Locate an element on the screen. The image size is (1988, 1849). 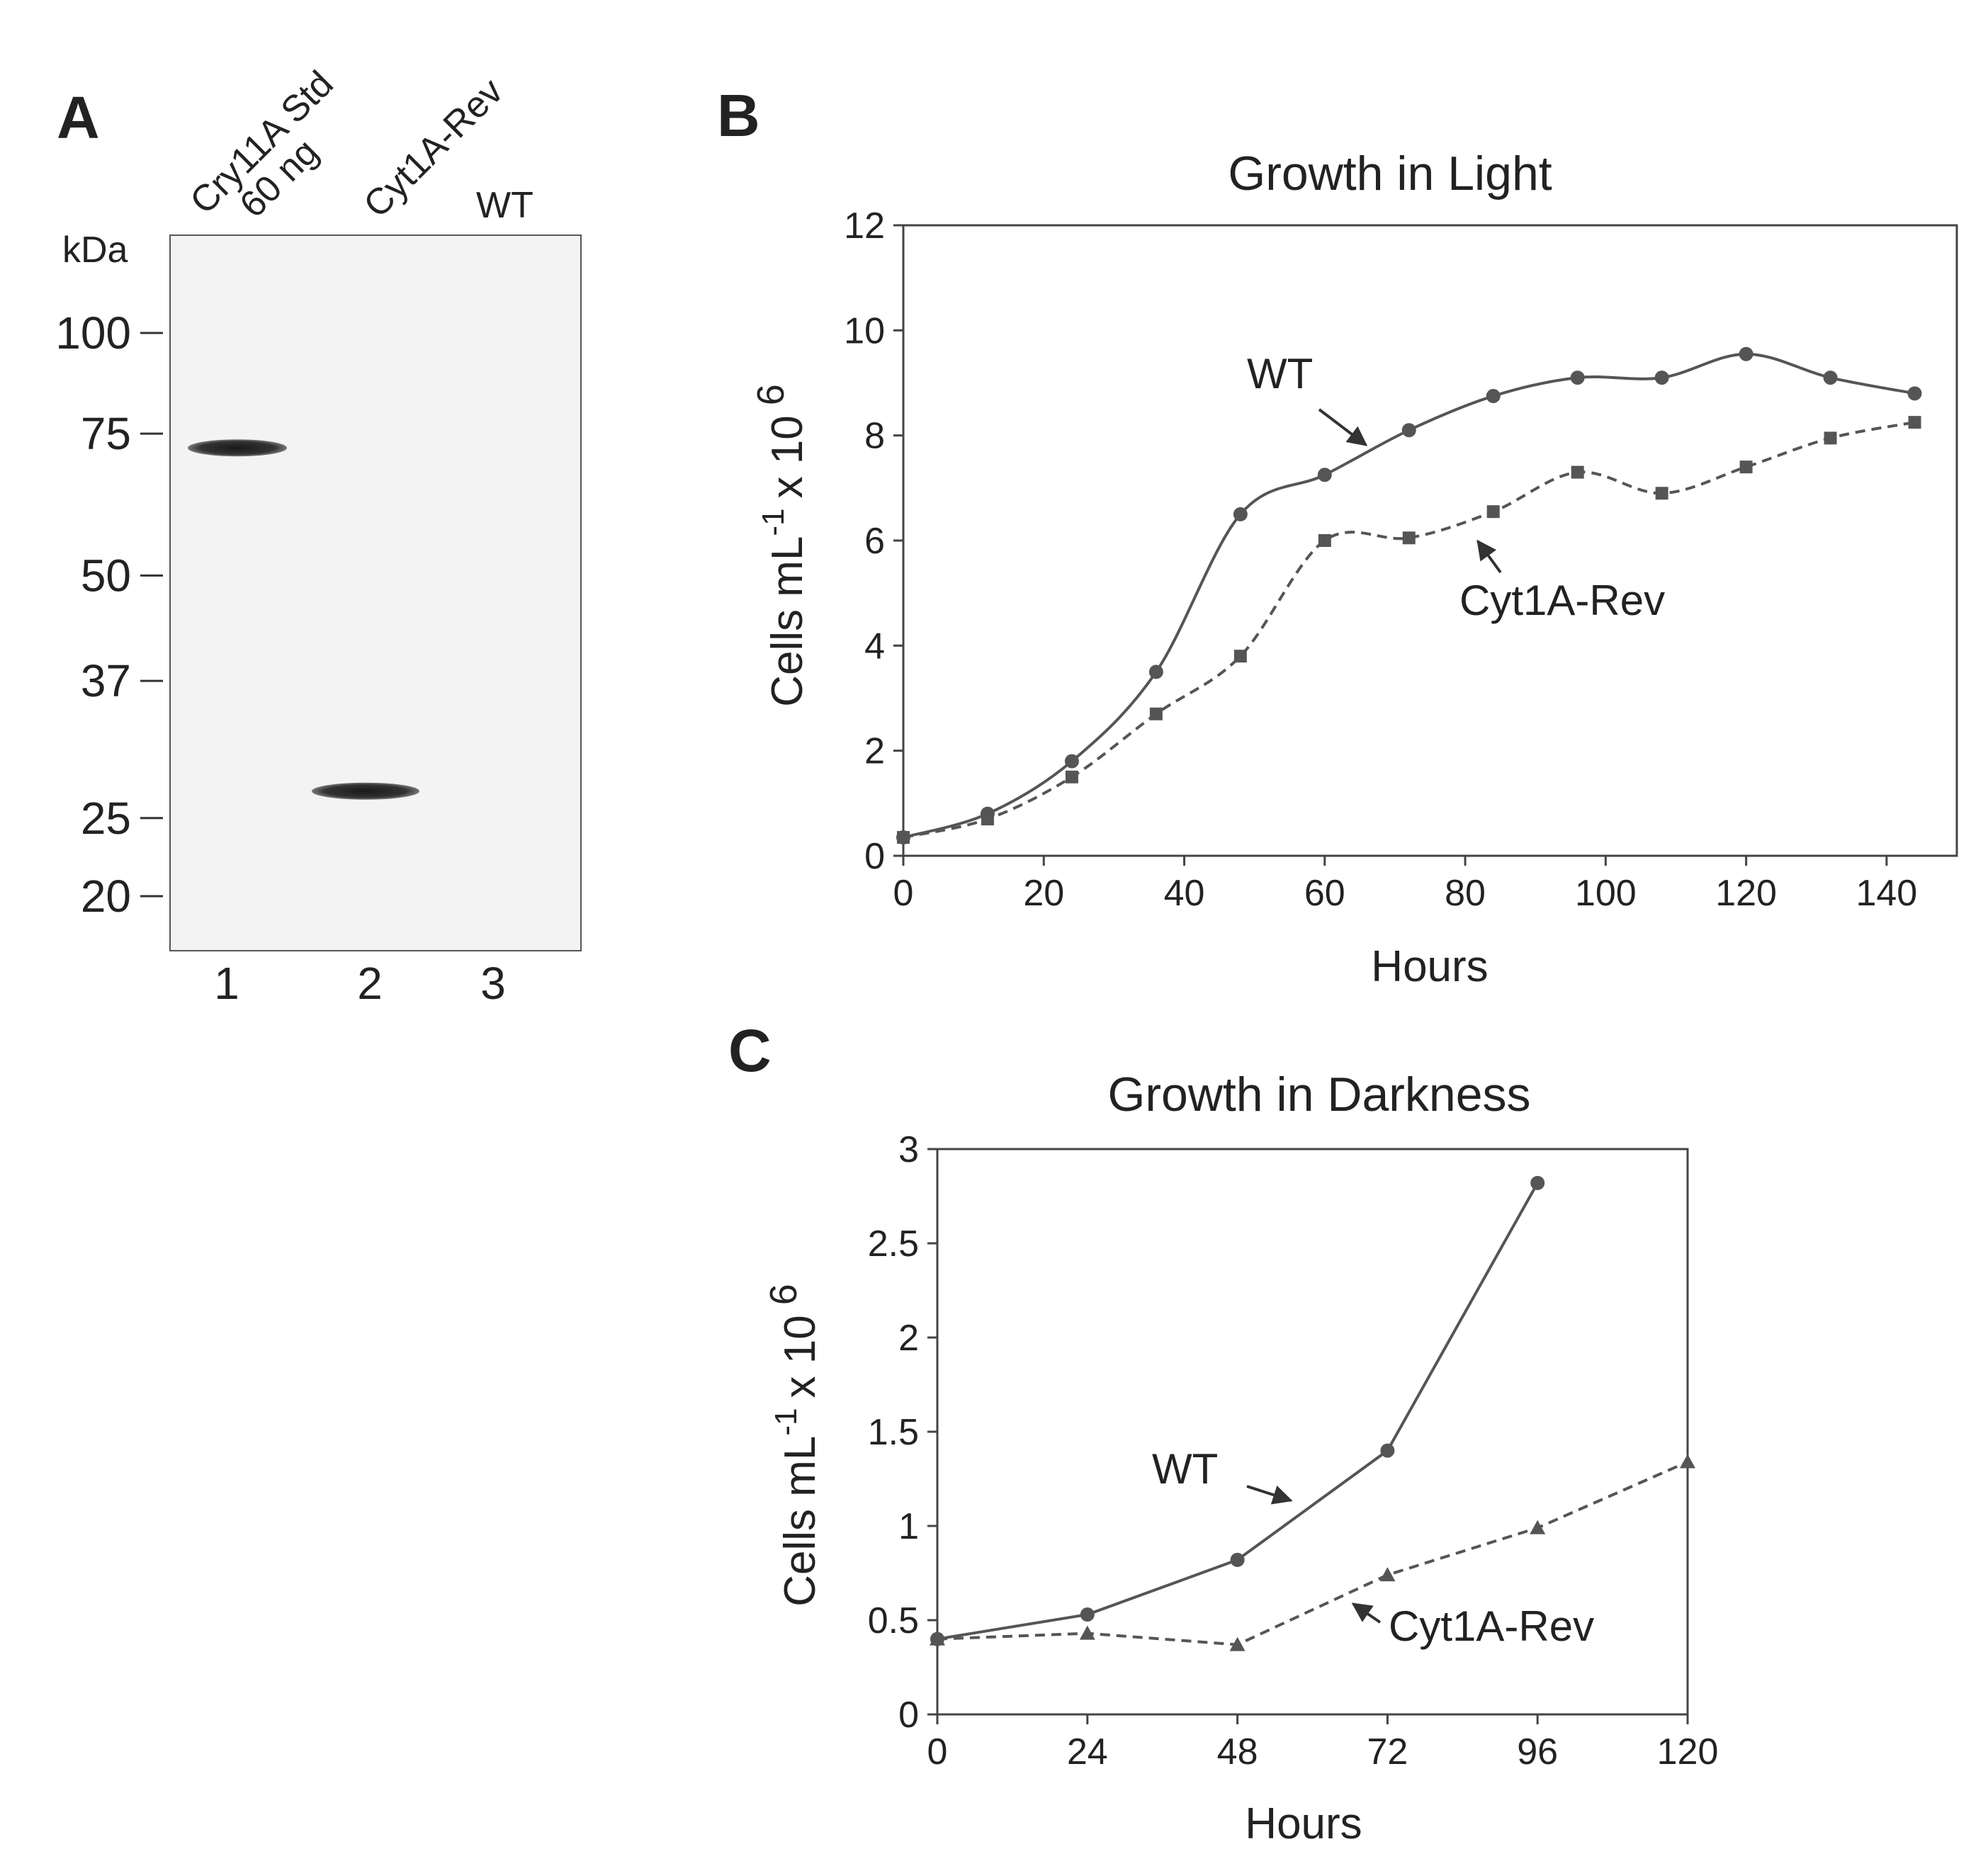
chart-c-series is located at coordinates (1312, 1413).